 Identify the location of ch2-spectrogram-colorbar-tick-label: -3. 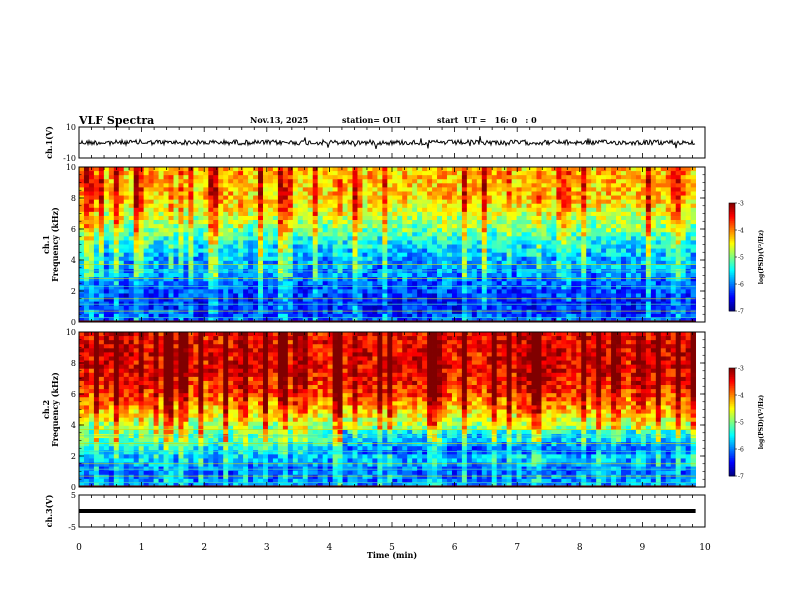
(741, 369).